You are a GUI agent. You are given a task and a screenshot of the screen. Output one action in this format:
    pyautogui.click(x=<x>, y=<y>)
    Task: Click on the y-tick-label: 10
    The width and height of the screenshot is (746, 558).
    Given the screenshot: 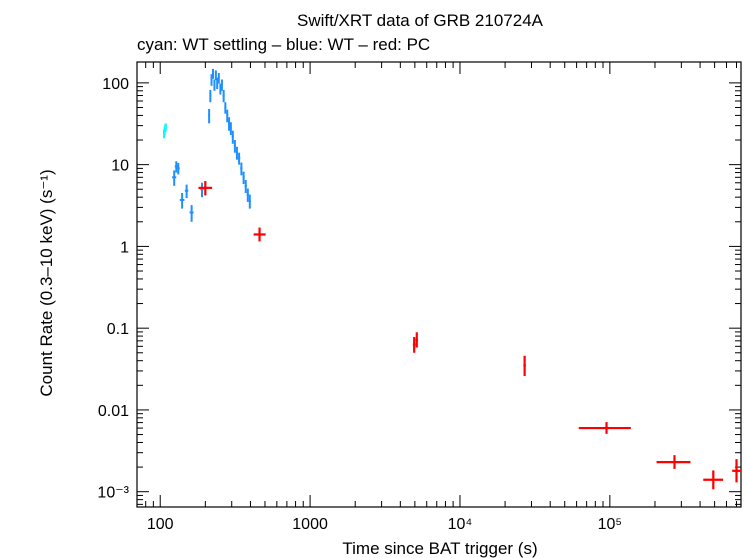 What is the action you would take?
    pyautogui.click(x=120, y=166)
    